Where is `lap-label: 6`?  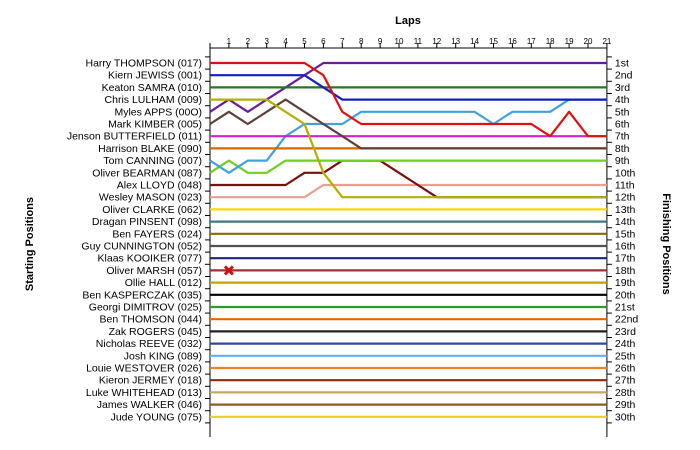 lap-label: 6 is located at coordinates (323, 41).